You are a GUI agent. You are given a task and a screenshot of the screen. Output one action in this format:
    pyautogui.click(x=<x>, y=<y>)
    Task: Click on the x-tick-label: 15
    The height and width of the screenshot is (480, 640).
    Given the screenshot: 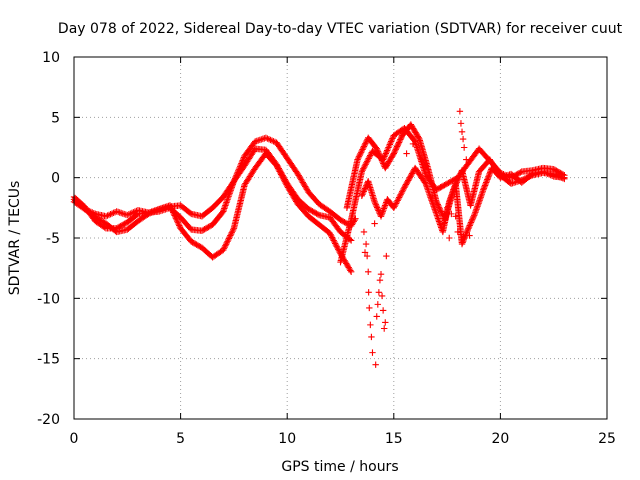 What is the action you would take?
    pyautogui.click(x=394, y=439)
    